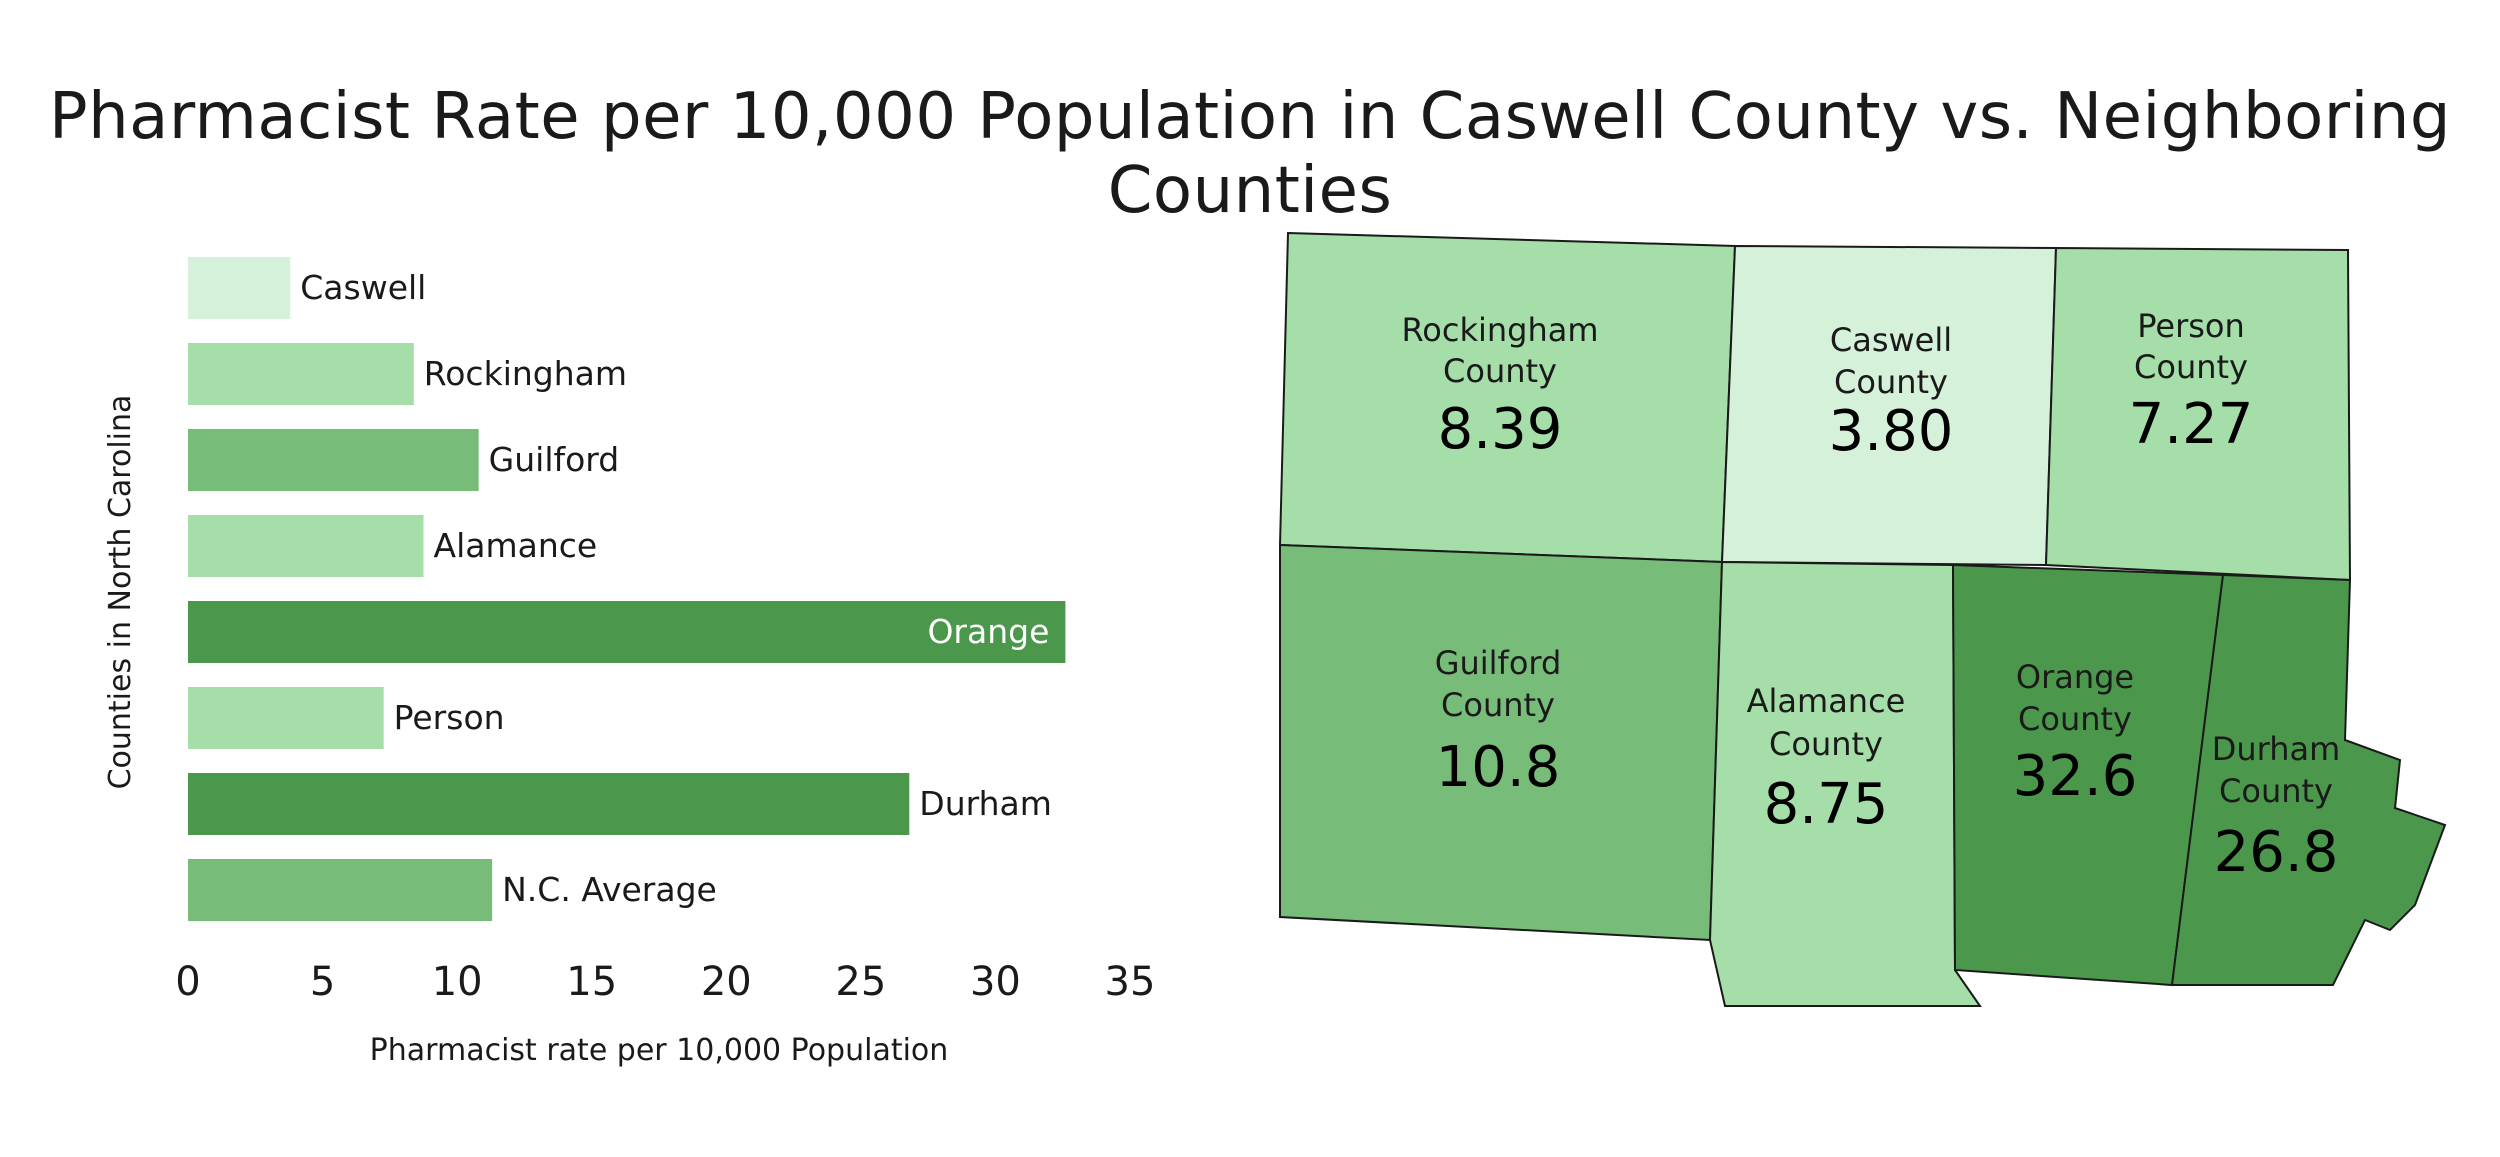 The height and width of the screenshot is (1157, 2500). Describe the element at coordinates (988, 631) in the screenshot. I see `bar-label-orange: Orange` at that location.